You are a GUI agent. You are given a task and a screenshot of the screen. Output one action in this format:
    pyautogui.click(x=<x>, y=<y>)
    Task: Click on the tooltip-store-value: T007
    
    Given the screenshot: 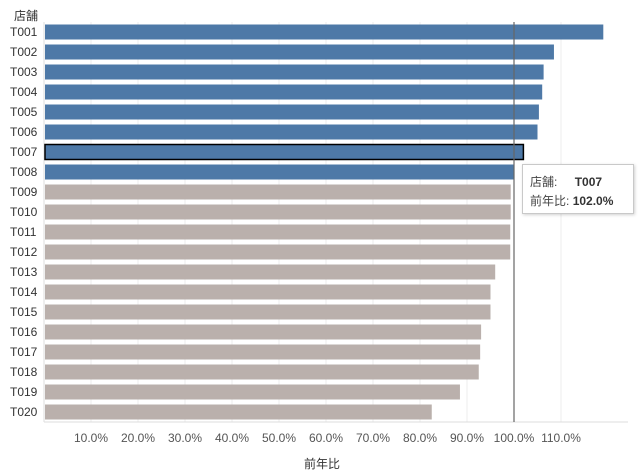 What is the action you would take?
    pyautogui.click(x=588, y=182)
    